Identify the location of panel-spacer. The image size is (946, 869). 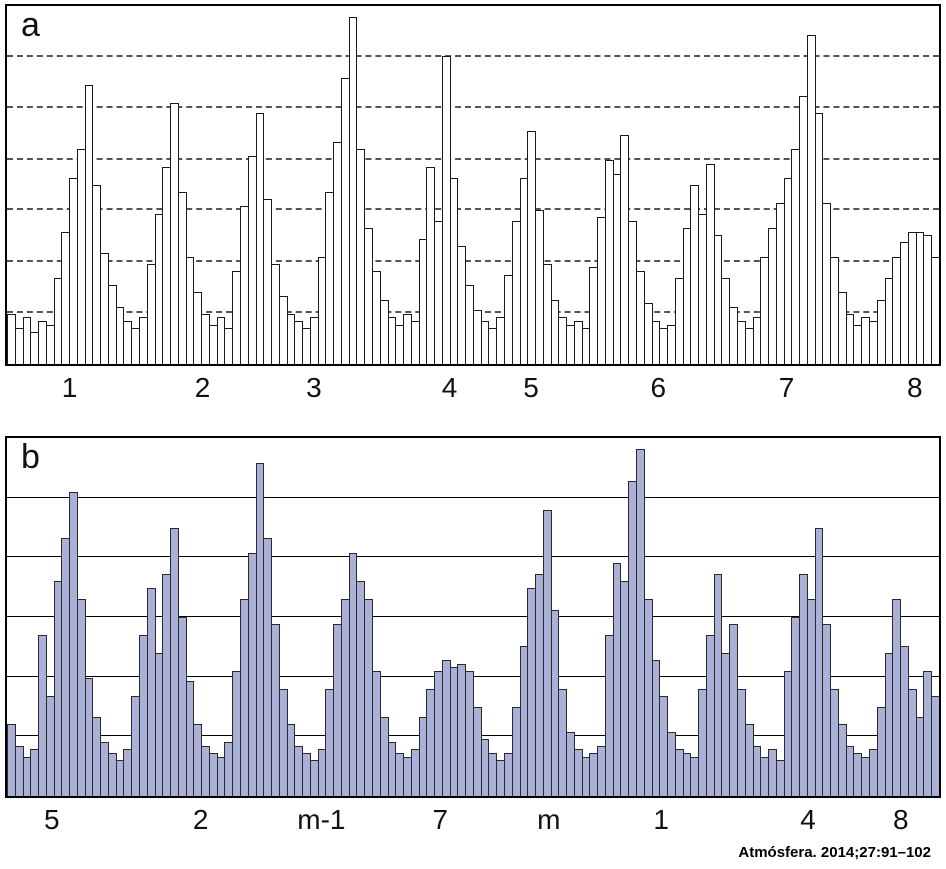
(473, 423).